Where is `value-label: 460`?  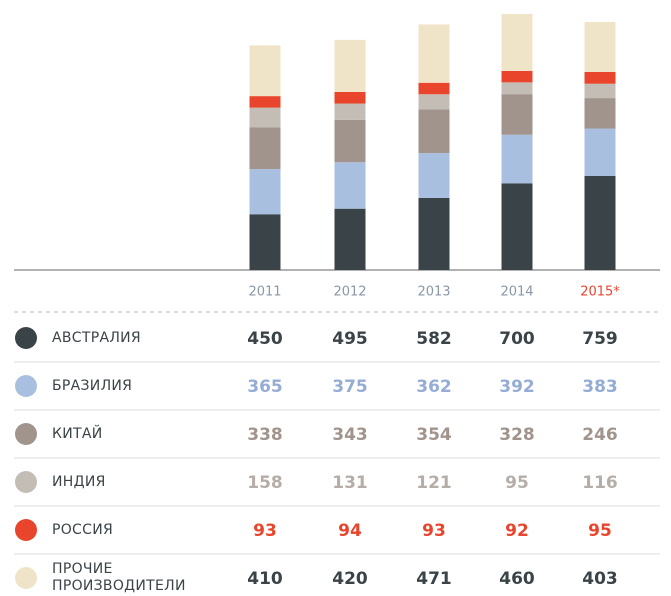 value-label: 460 is located at coordinates (517, 579).